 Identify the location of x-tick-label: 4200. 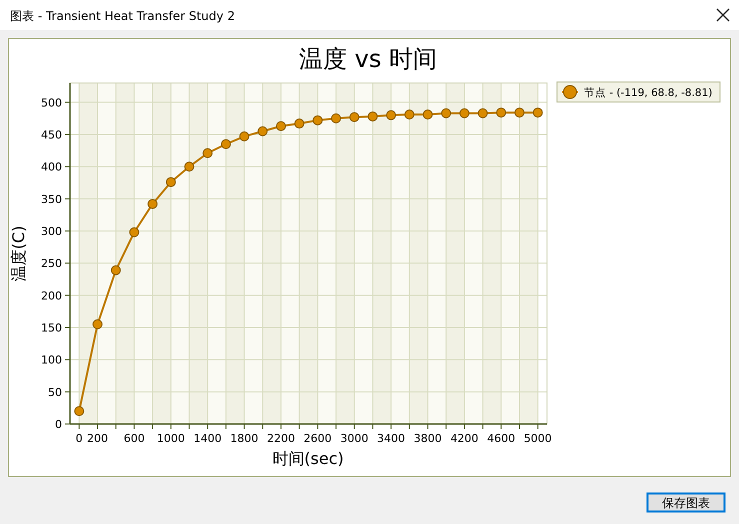
(464, 438).